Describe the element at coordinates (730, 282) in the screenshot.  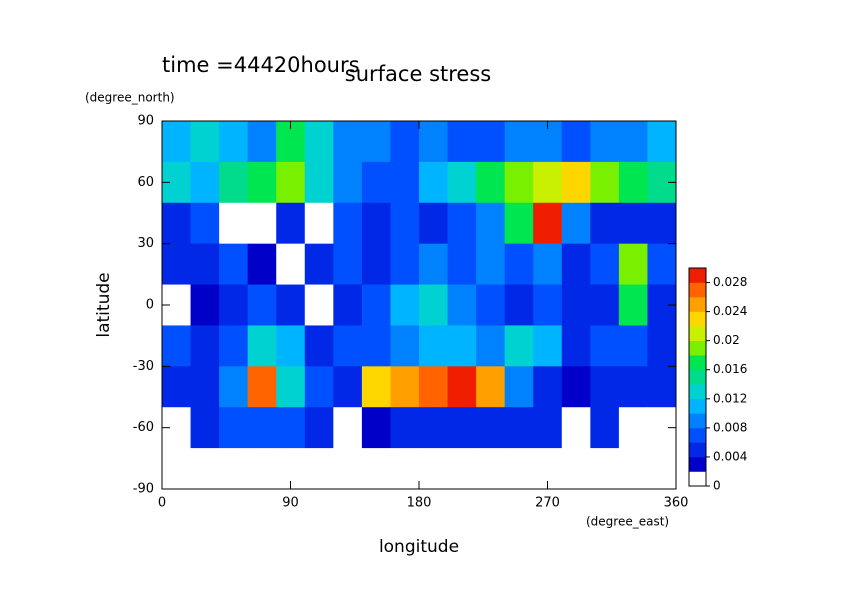
I see `colorbar-tick-label: 0.028` at that location.